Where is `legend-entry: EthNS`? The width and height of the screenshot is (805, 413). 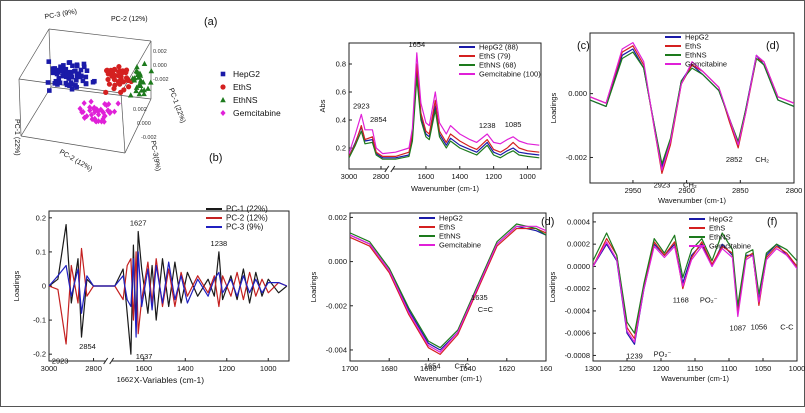
legend-entry: EthNS is located at coordinates (245, 100).